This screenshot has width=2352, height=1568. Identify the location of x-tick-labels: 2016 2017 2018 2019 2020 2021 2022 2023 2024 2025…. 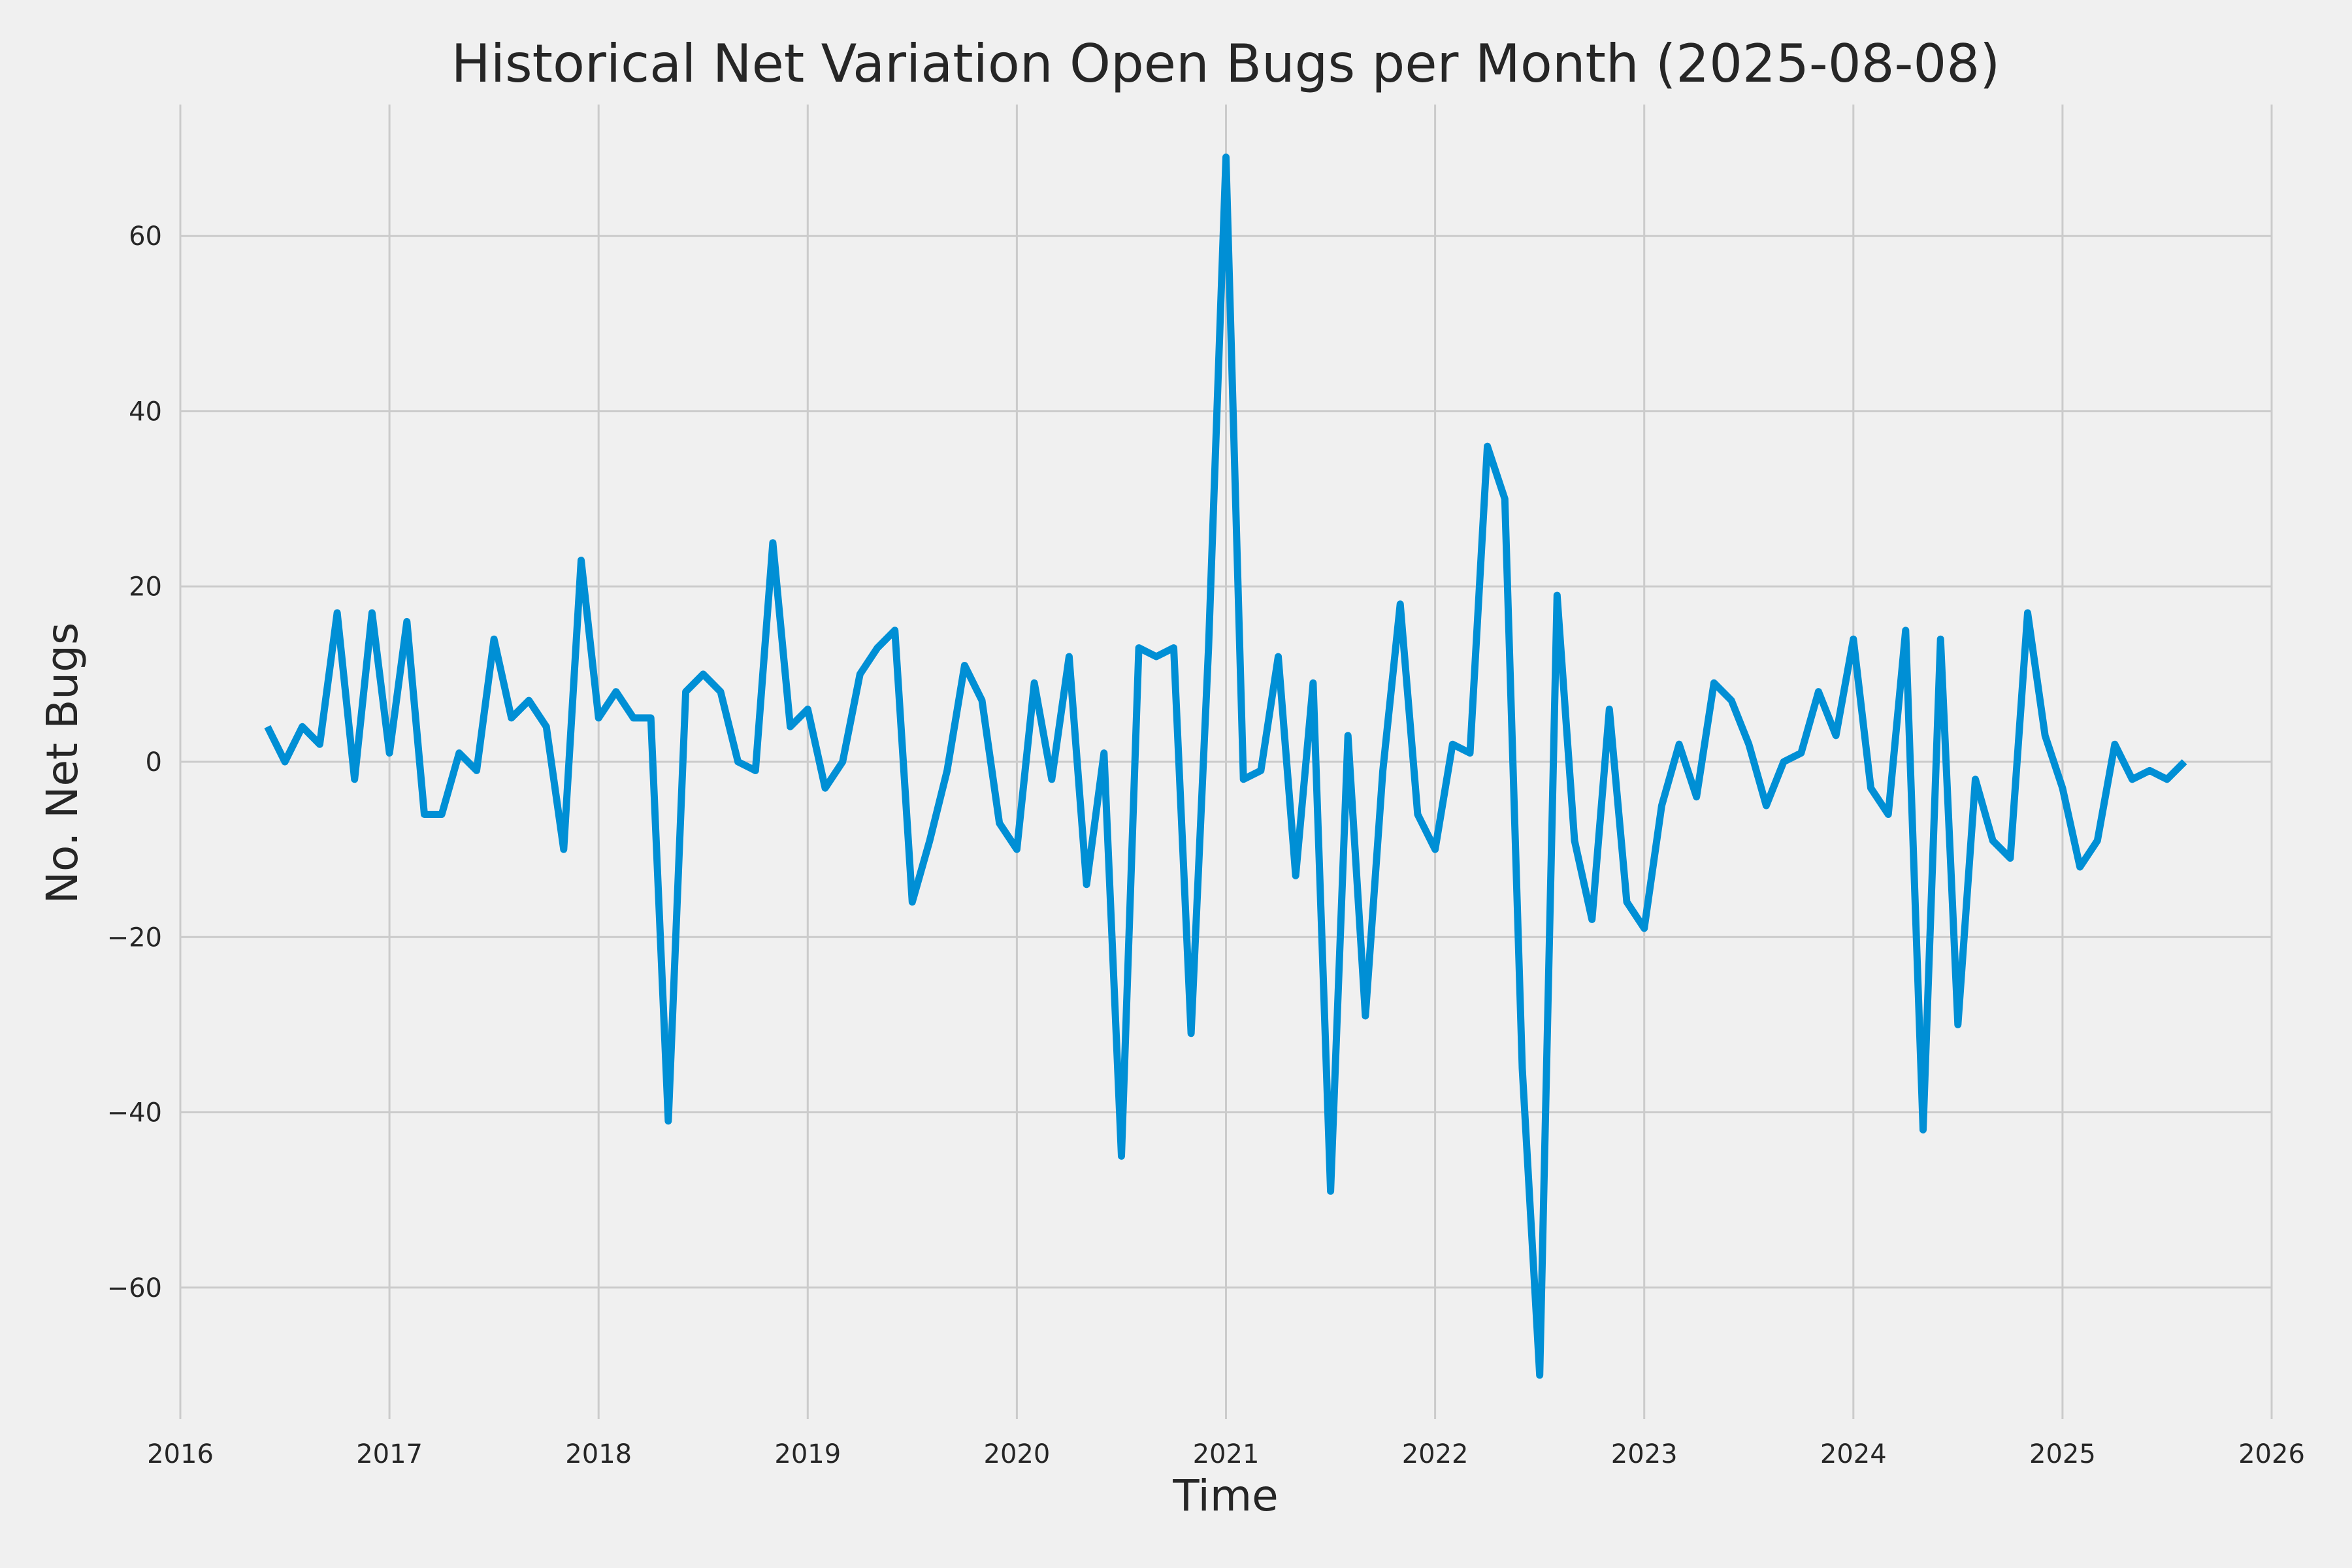
(1226, 1454).